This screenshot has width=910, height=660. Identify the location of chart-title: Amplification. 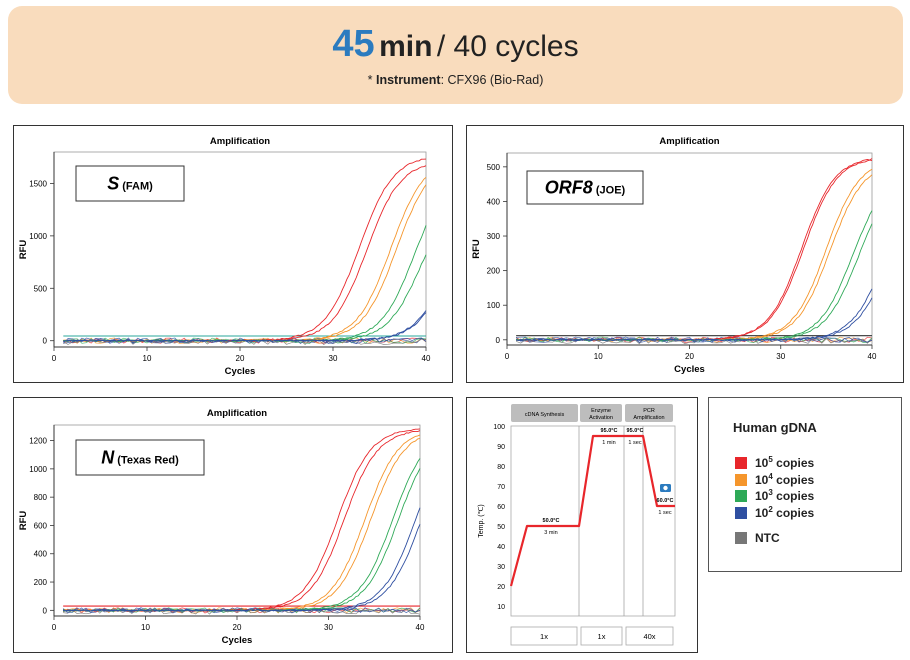
(240, 141).